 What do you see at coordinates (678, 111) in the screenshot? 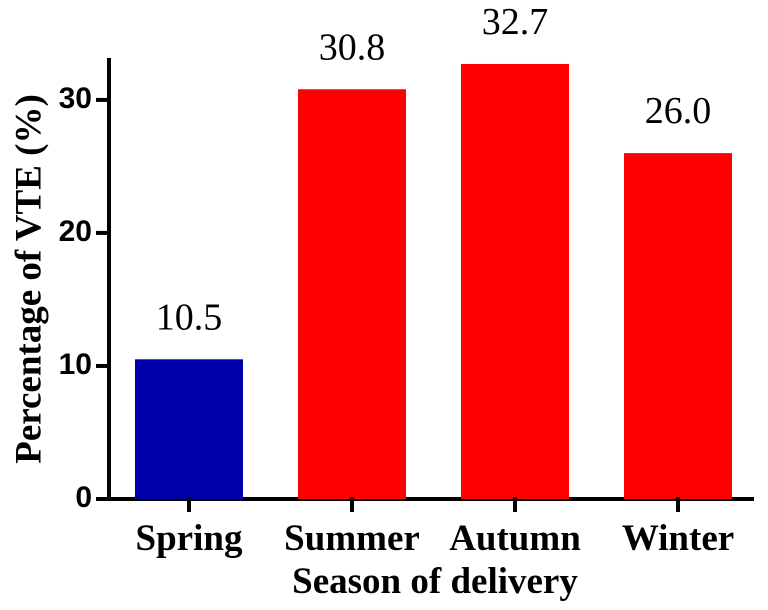
I see `data-label-winter: 26.0` at bounding box center [678, 111].